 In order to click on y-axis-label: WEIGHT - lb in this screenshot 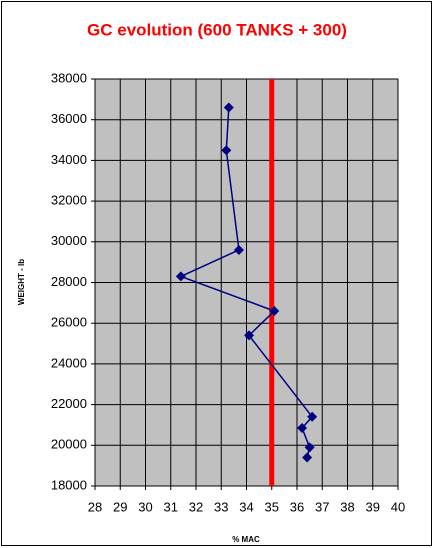, I will do `click(21, 282)`.